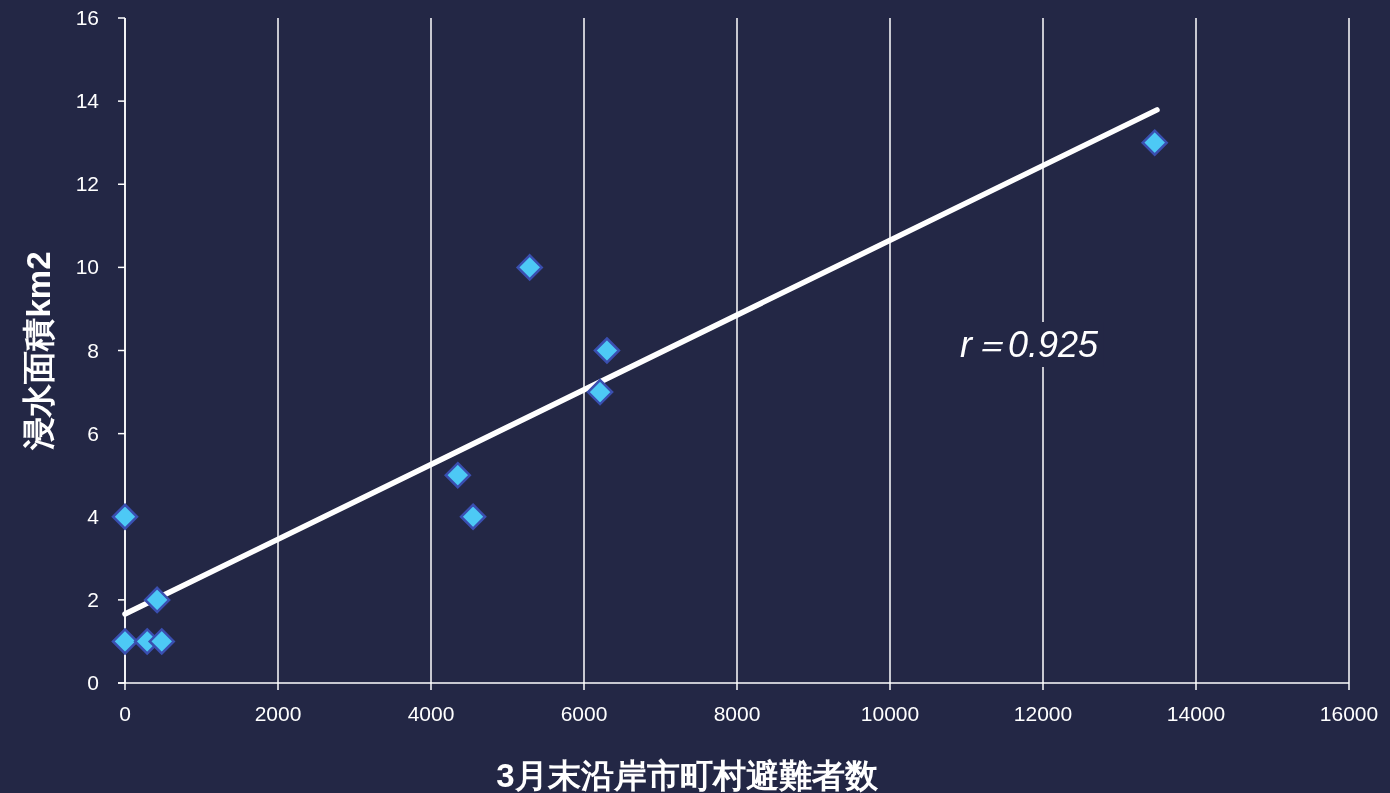 This screenshot has height=793, width=1390. What do you see at coordinates (737, 713) in the screenshot?
I see `x-tick-label: 8000` at bounding box center [737, 713].